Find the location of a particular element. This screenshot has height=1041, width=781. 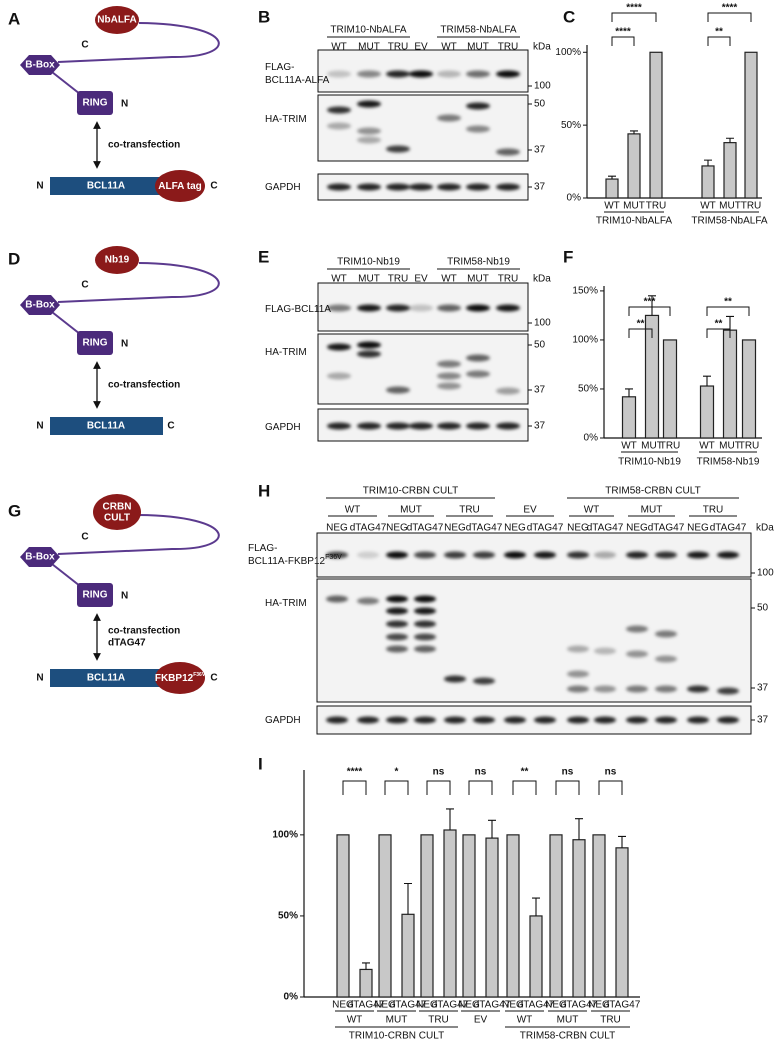

row-label: FLAG- is located at coordinates (262, 548).